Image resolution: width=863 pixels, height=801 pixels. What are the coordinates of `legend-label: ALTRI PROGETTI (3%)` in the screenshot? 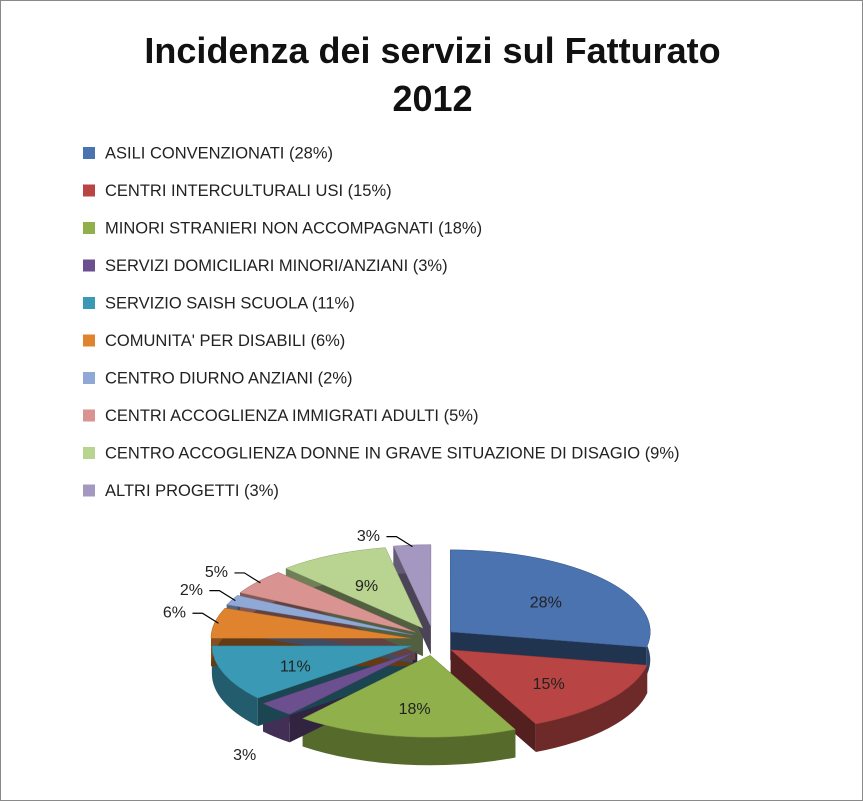 It's located at (192, 491).